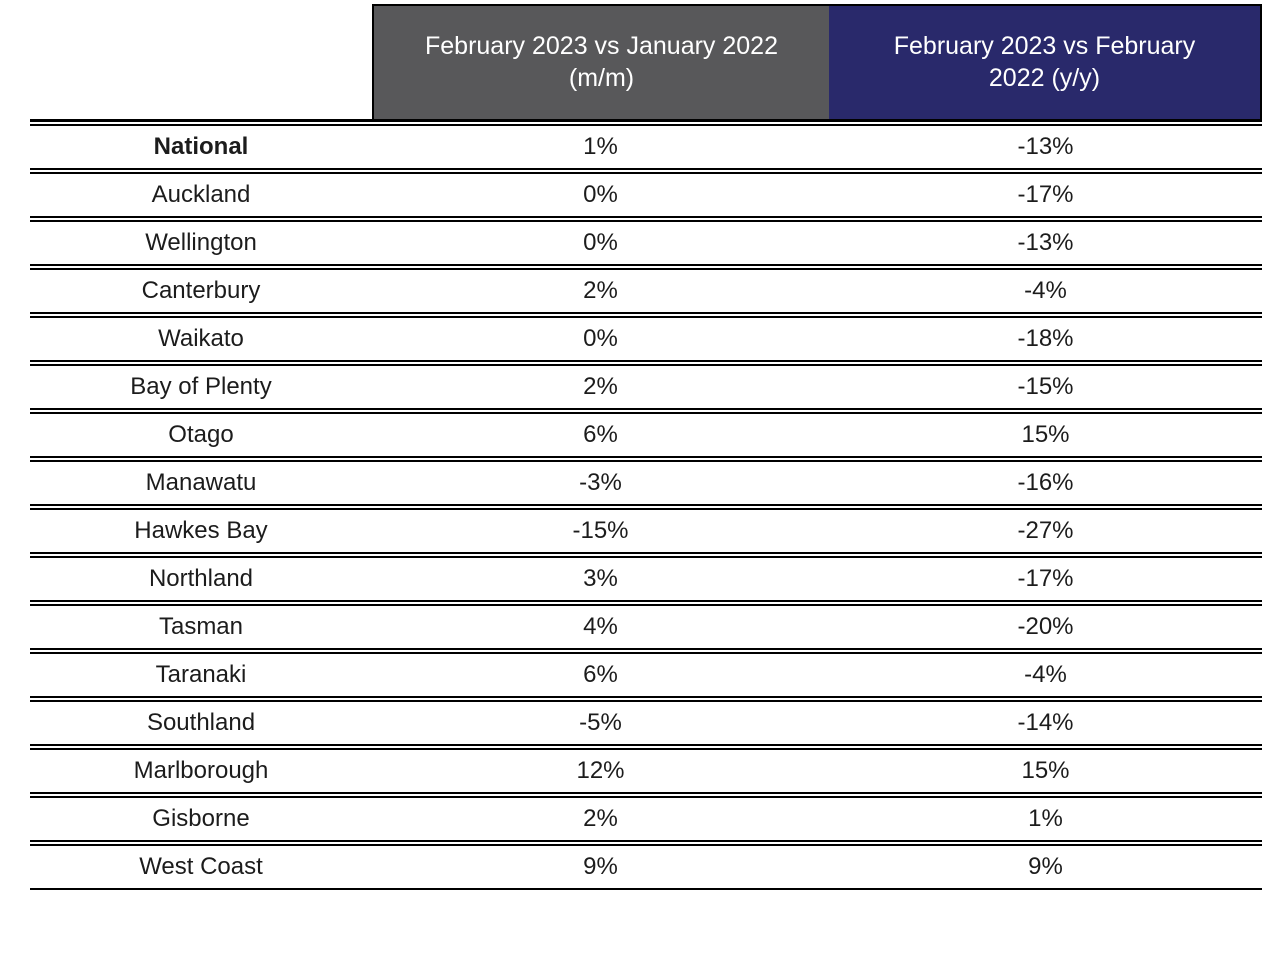 The image size is (1280, 973). I want to click on mm-value-cell: -15%, so click(600, 531).